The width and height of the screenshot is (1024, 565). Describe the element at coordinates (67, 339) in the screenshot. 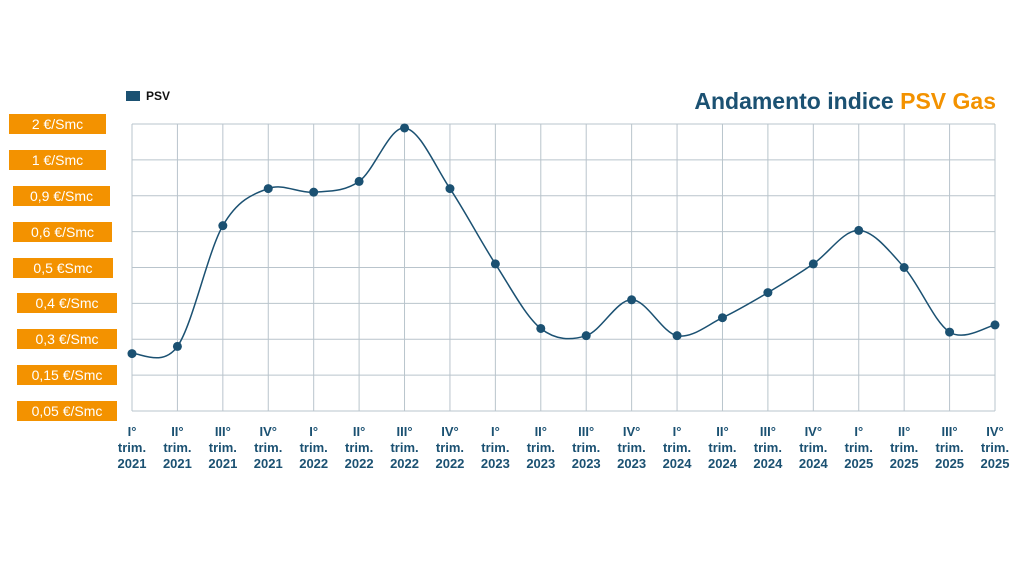

I see `y-tick-label: 0,3 €/Smc` at that location.